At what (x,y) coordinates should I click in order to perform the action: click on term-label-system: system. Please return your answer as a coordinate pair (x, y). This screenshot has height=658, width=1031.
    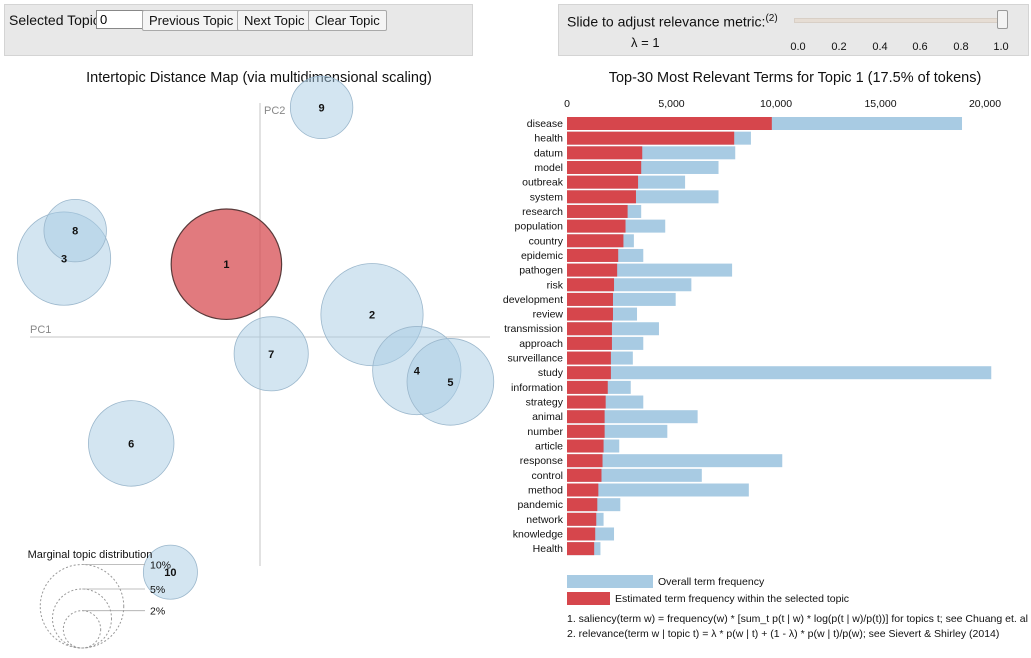
    Looking at the image, I should click on (547, 197).